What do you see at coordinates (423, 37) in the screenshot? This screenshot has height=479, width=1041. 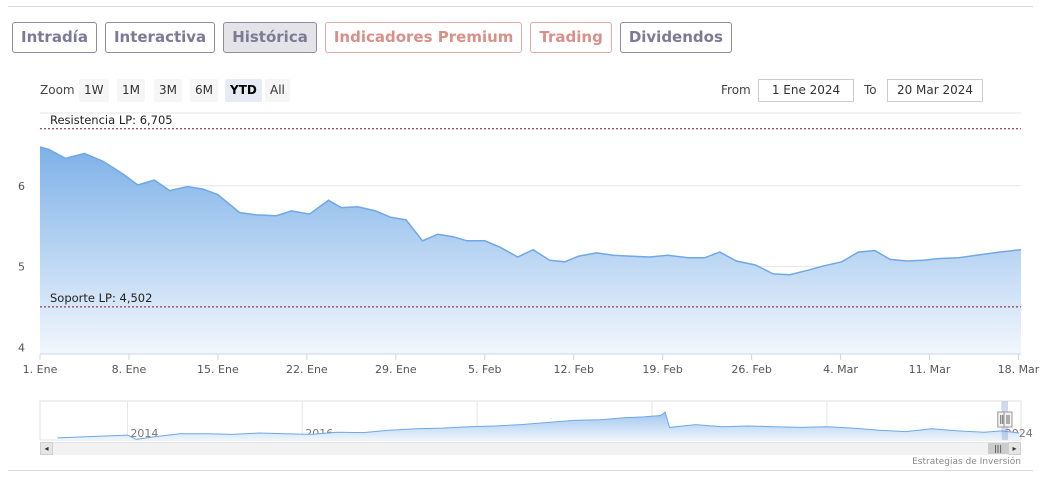 I see `tab-indicadores-premium: Indicadores Premium` at bounding box center [423, 37].